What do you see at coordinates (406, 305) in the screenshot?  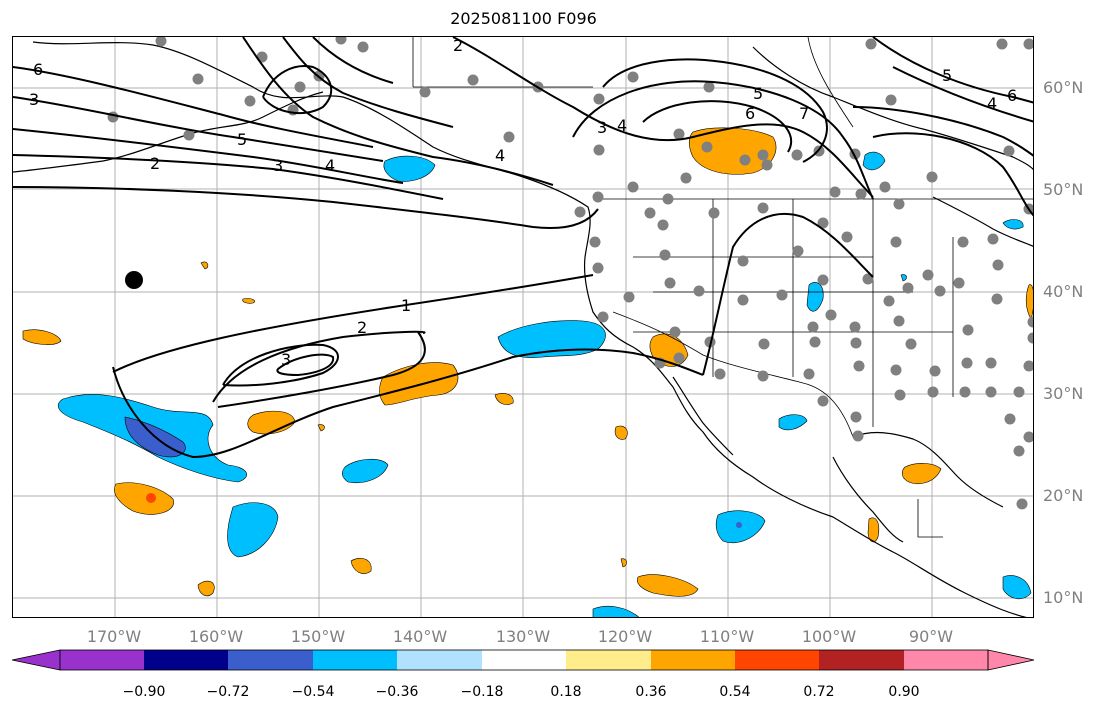 I see `contour-label: 1` at bounding box center [406, 305].